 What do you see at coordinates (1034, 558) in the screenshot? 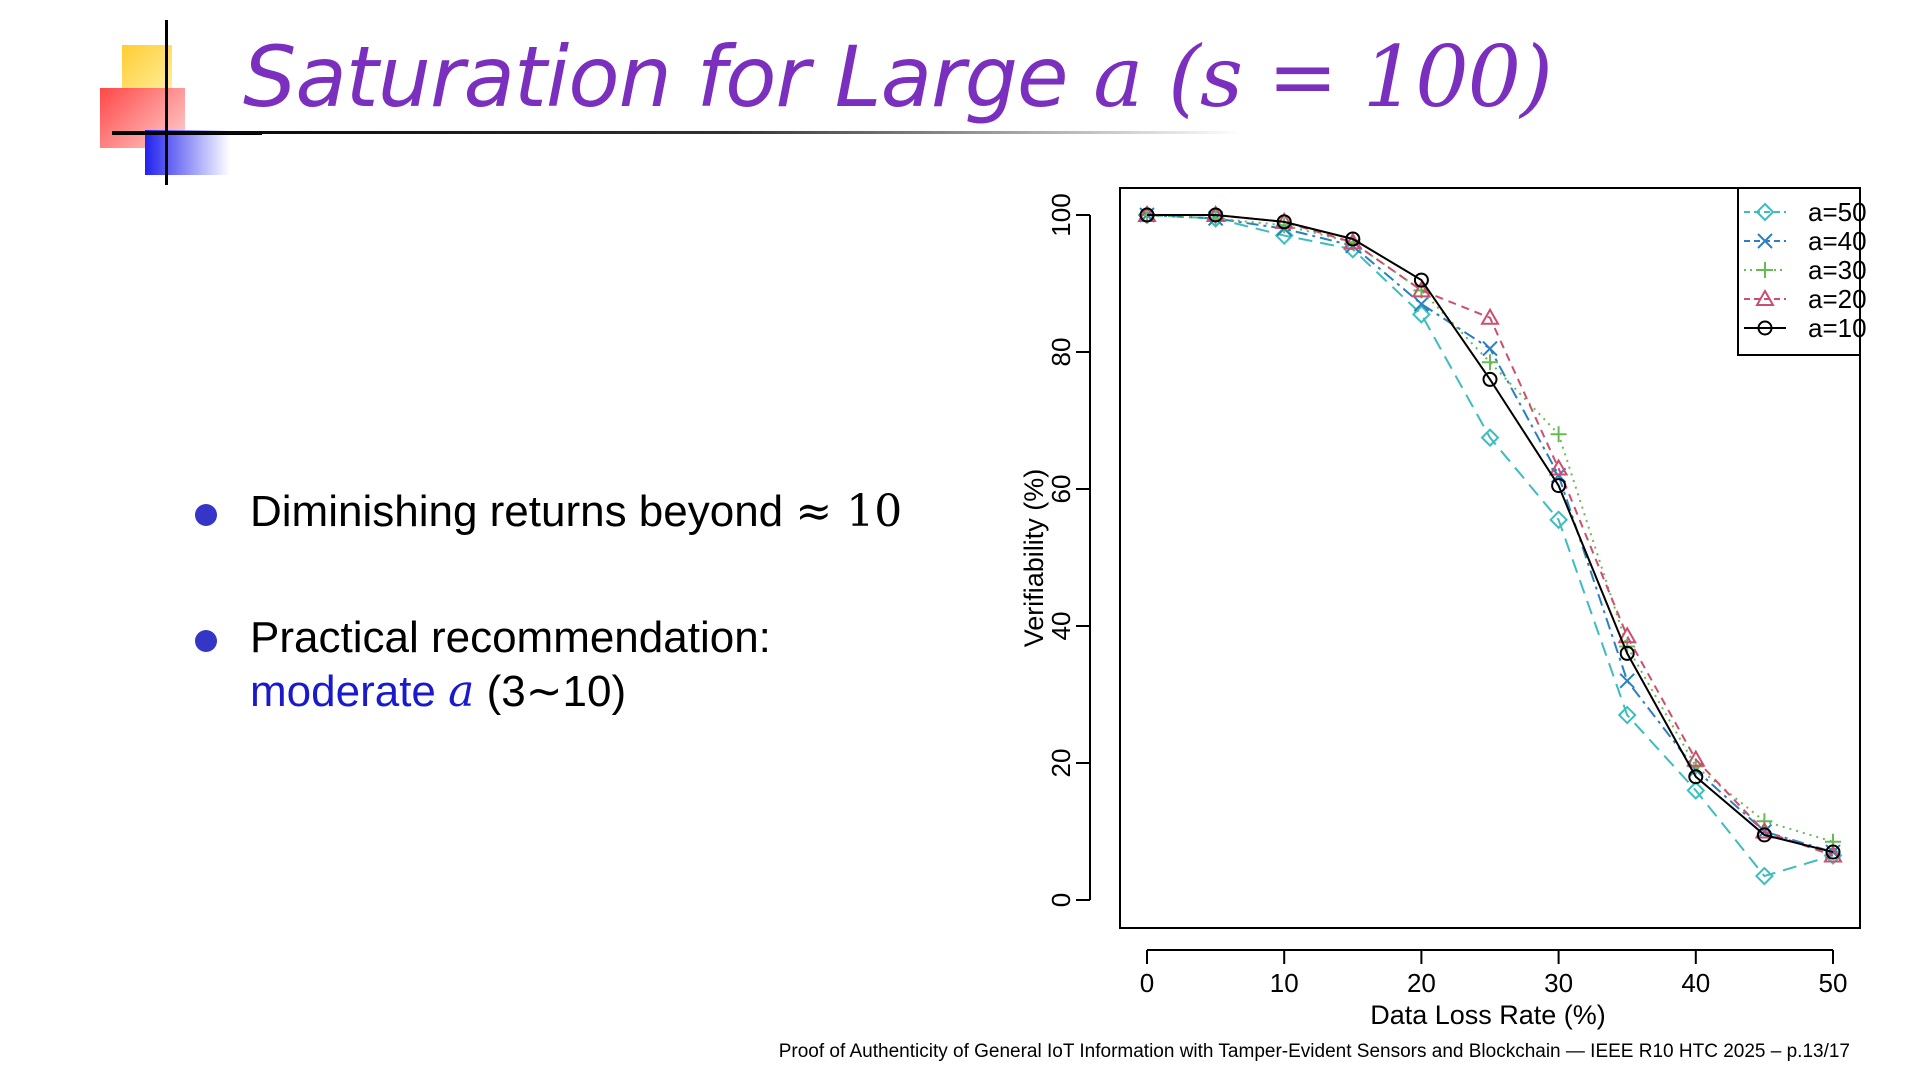
I see `y-axis-label: Verifiability (%)` at bounding box center [1034, 558].